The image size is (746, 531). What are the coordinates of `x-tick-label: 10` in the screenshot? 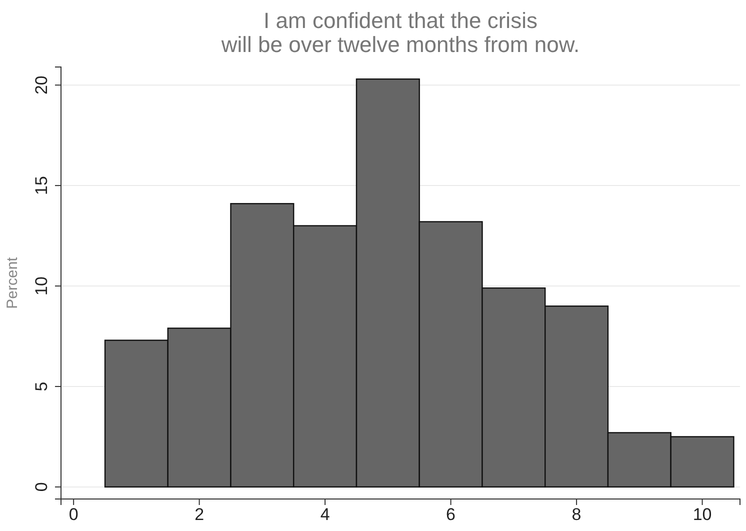 It's located at (702, 514).